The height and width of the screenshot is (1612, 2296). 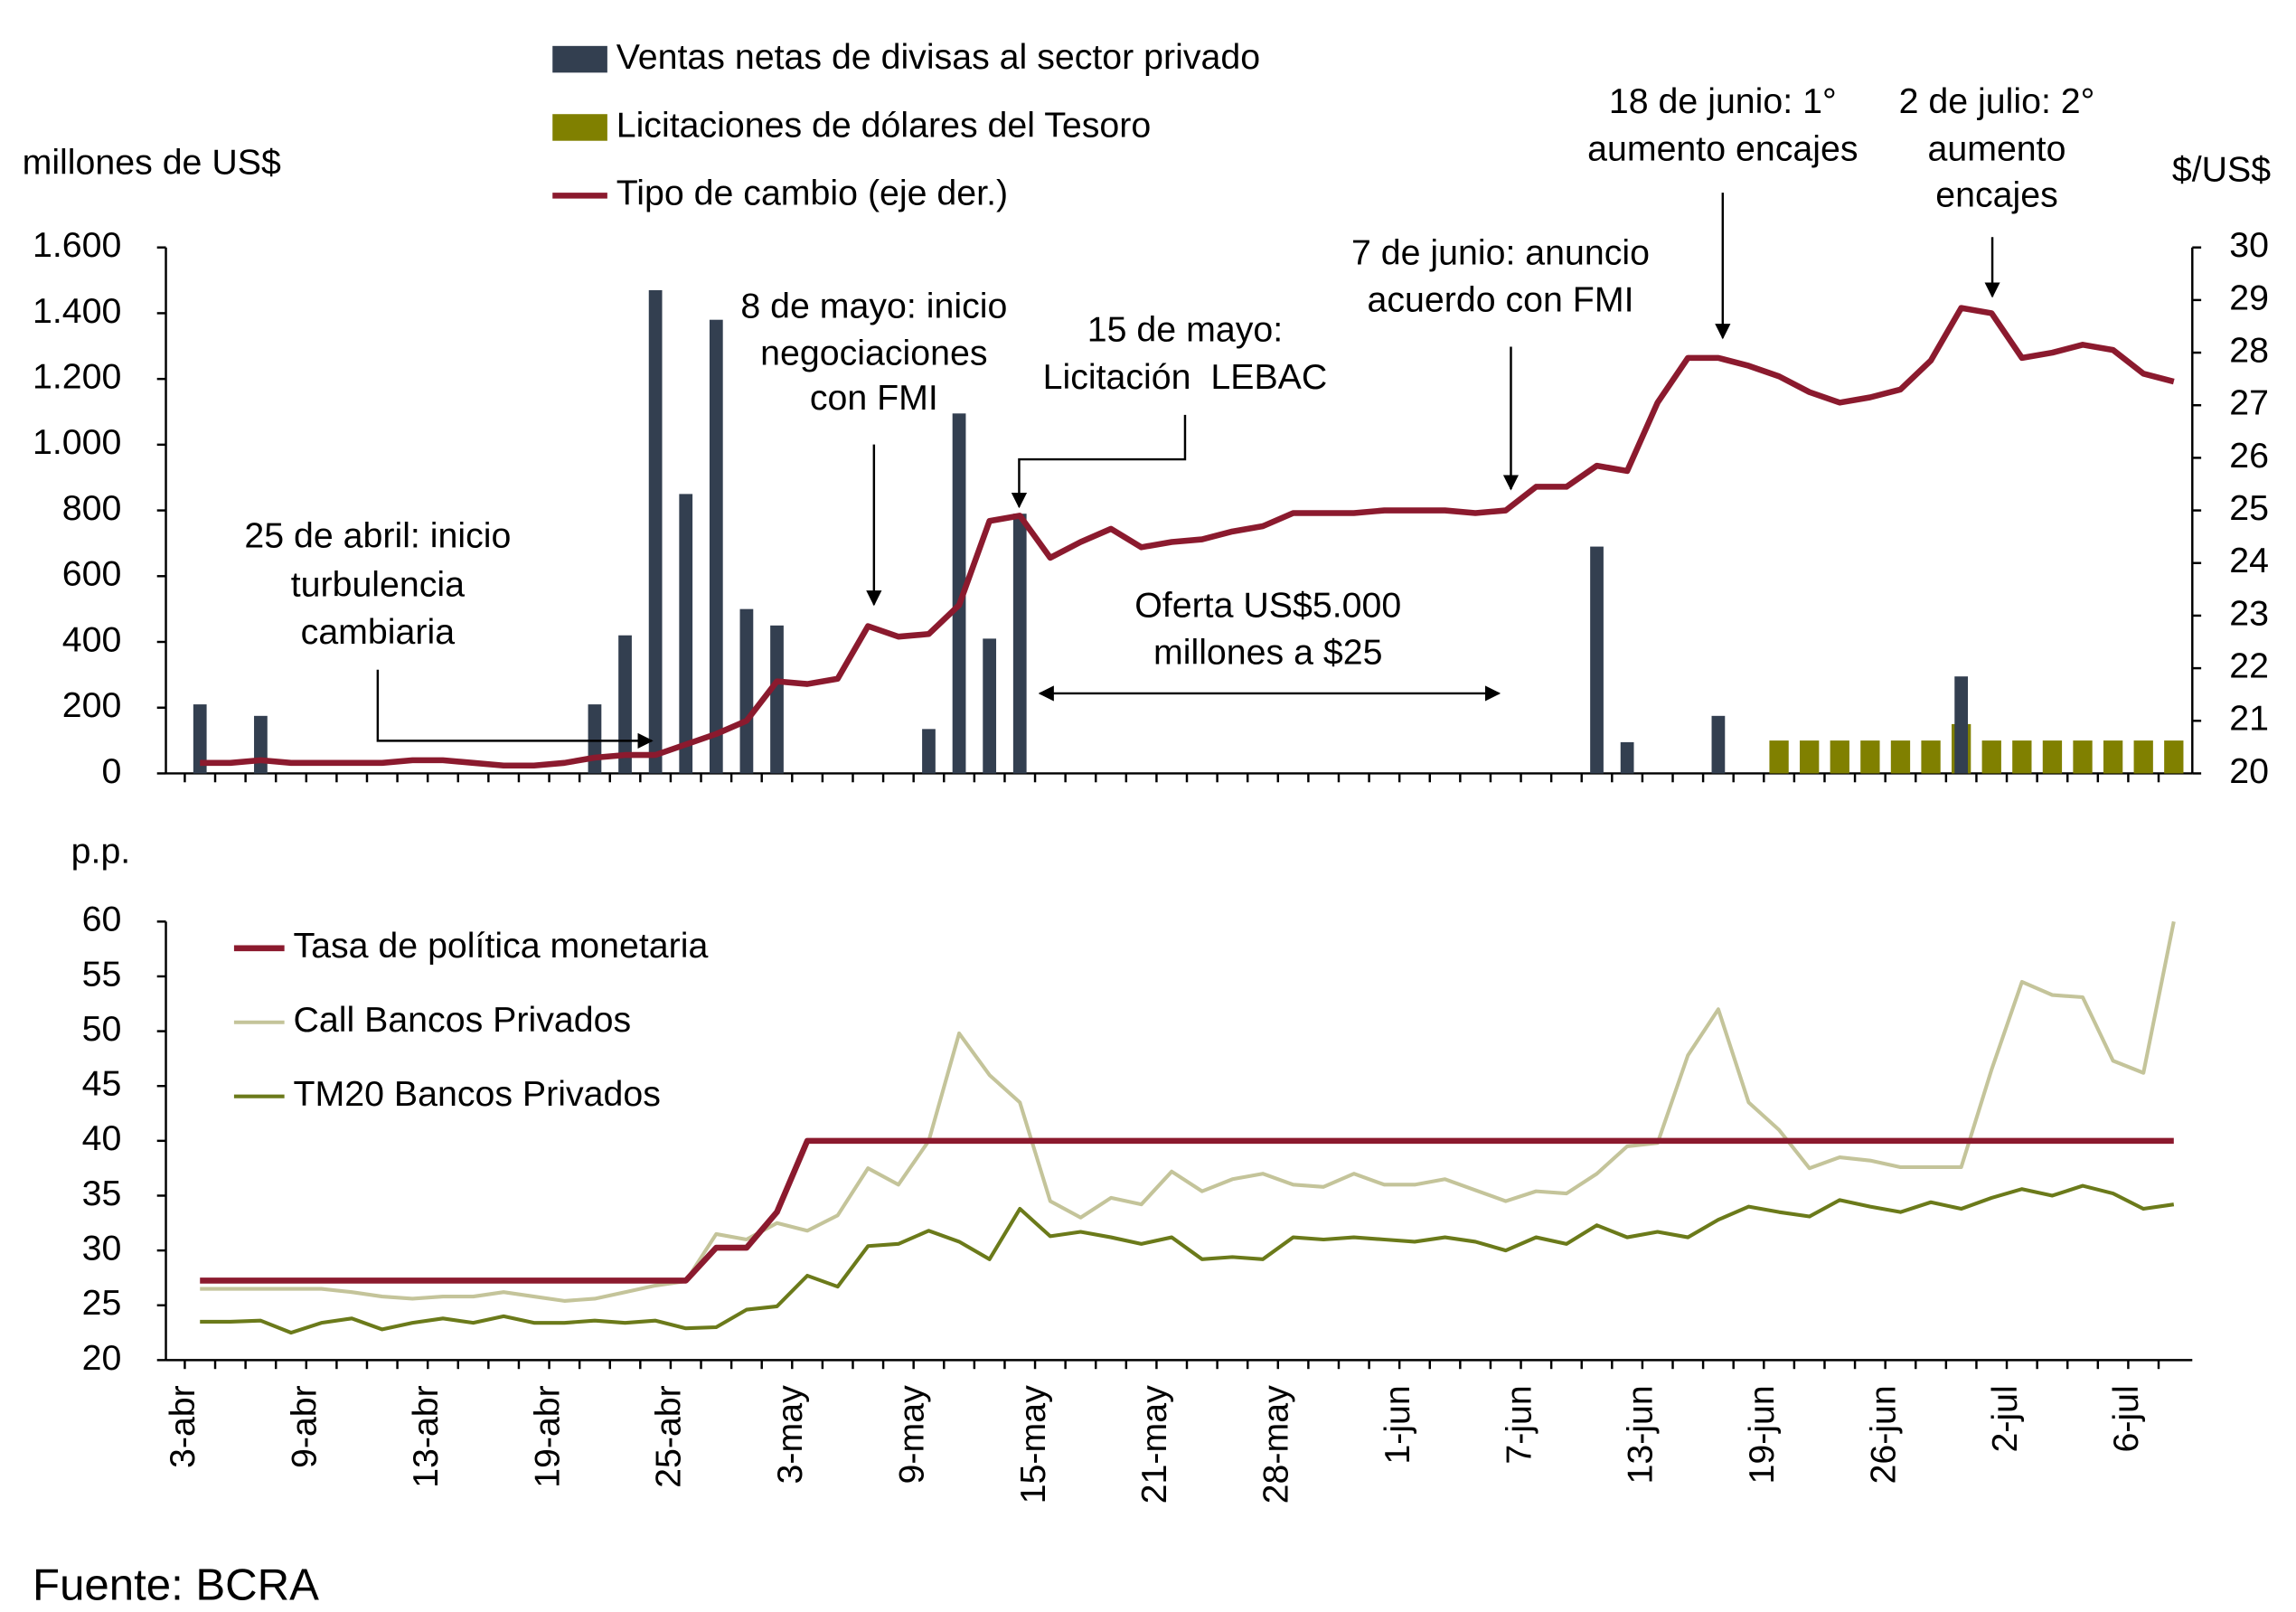 I want to click on legend-label: Tipo de cambio (eje der.), so click(x=812, y=193).